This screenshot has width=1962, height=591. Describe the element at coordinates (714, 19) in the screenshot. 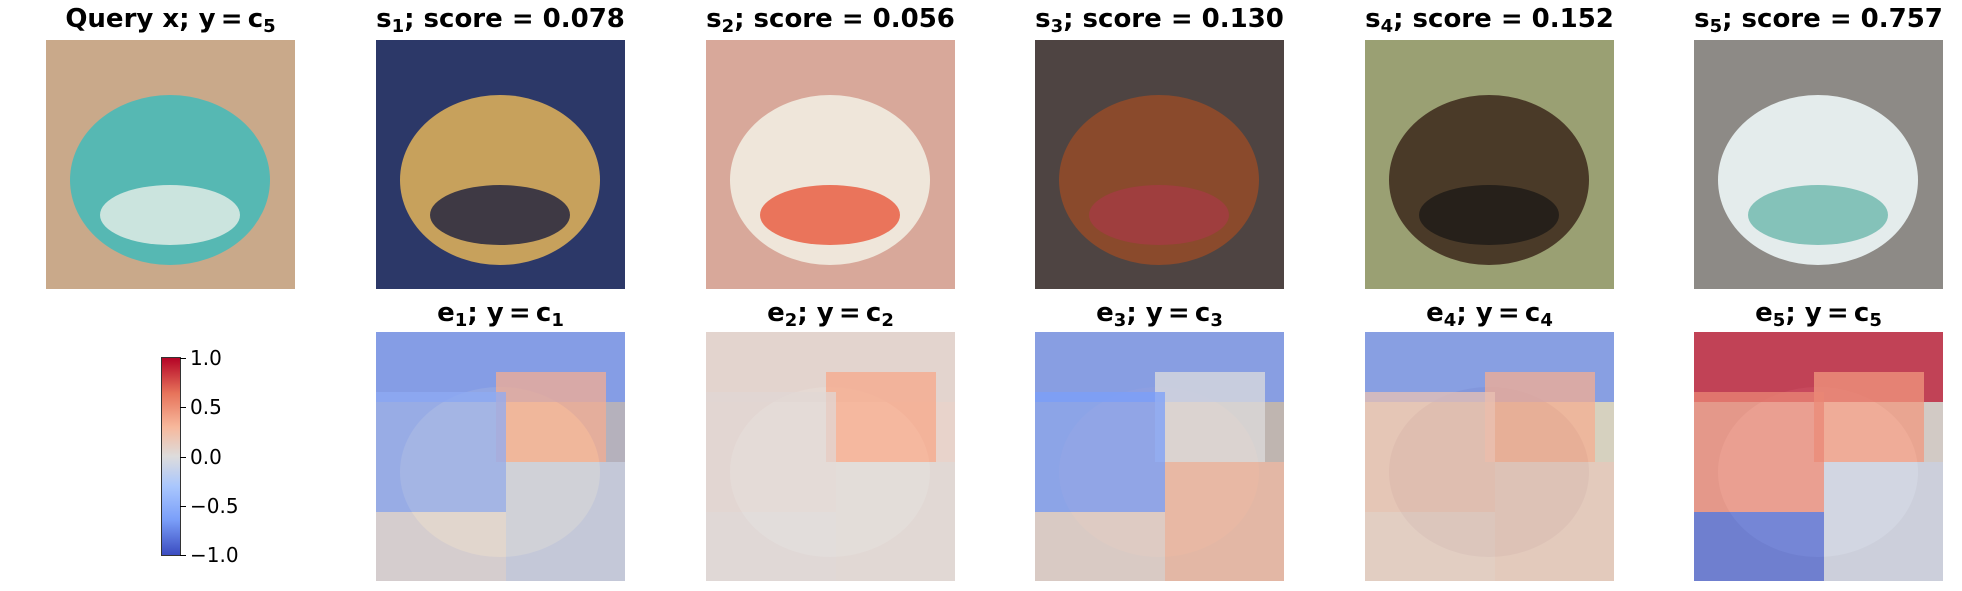

I see `title-s2-part: s` at that location.